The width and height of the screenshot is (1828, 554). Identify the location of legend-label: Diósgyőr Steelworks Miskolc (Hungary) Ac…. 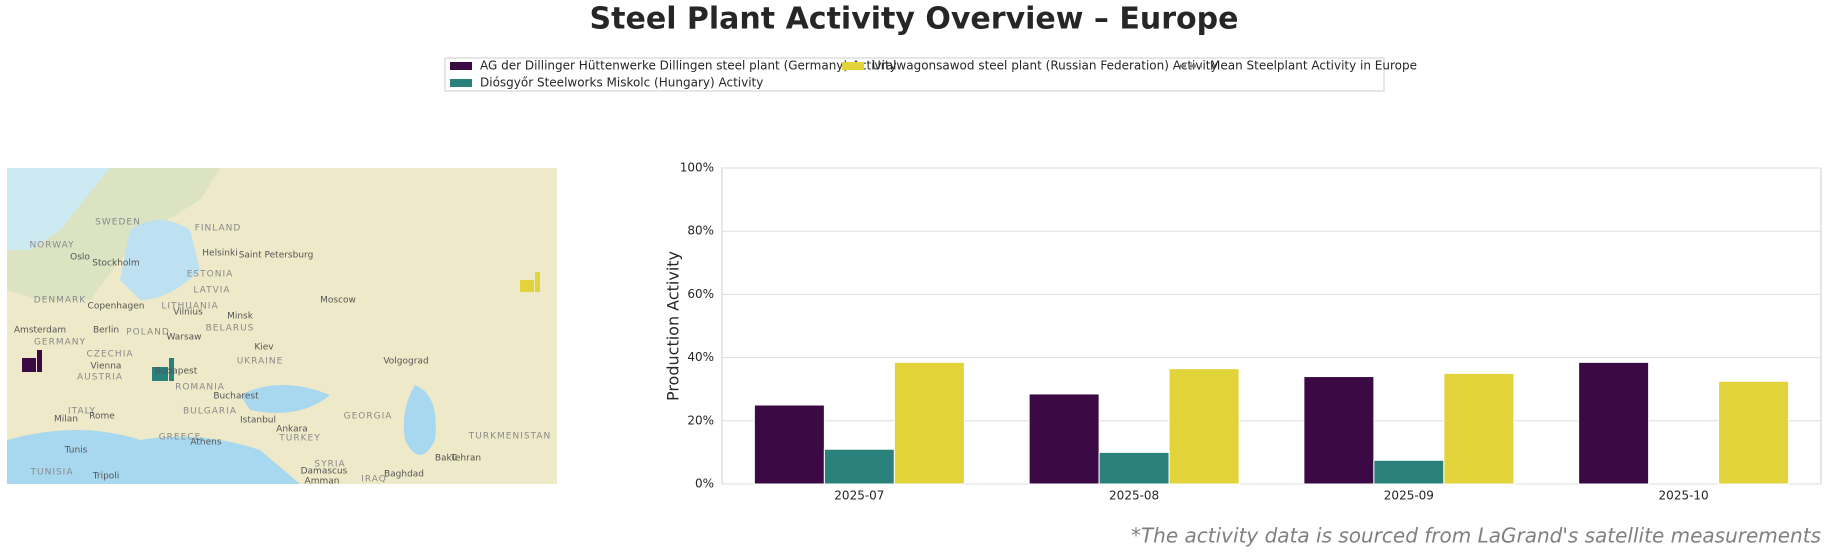
(621, 83).